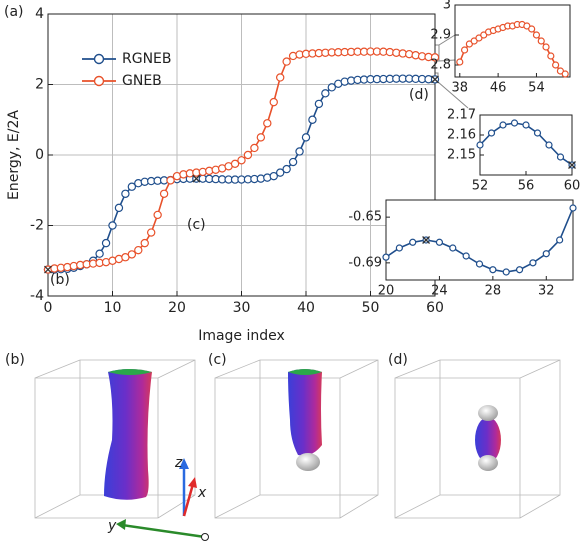  I want to click on y-tick-label: -0.69, so click(365, 262).